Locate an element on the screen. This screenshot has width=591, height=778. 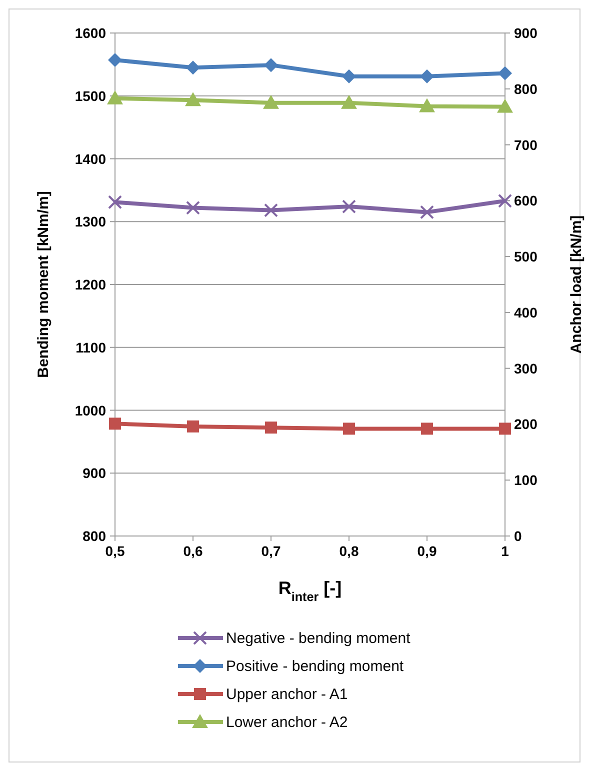
legend-label: Positive - bending moment is located at coordinates (315, 666).